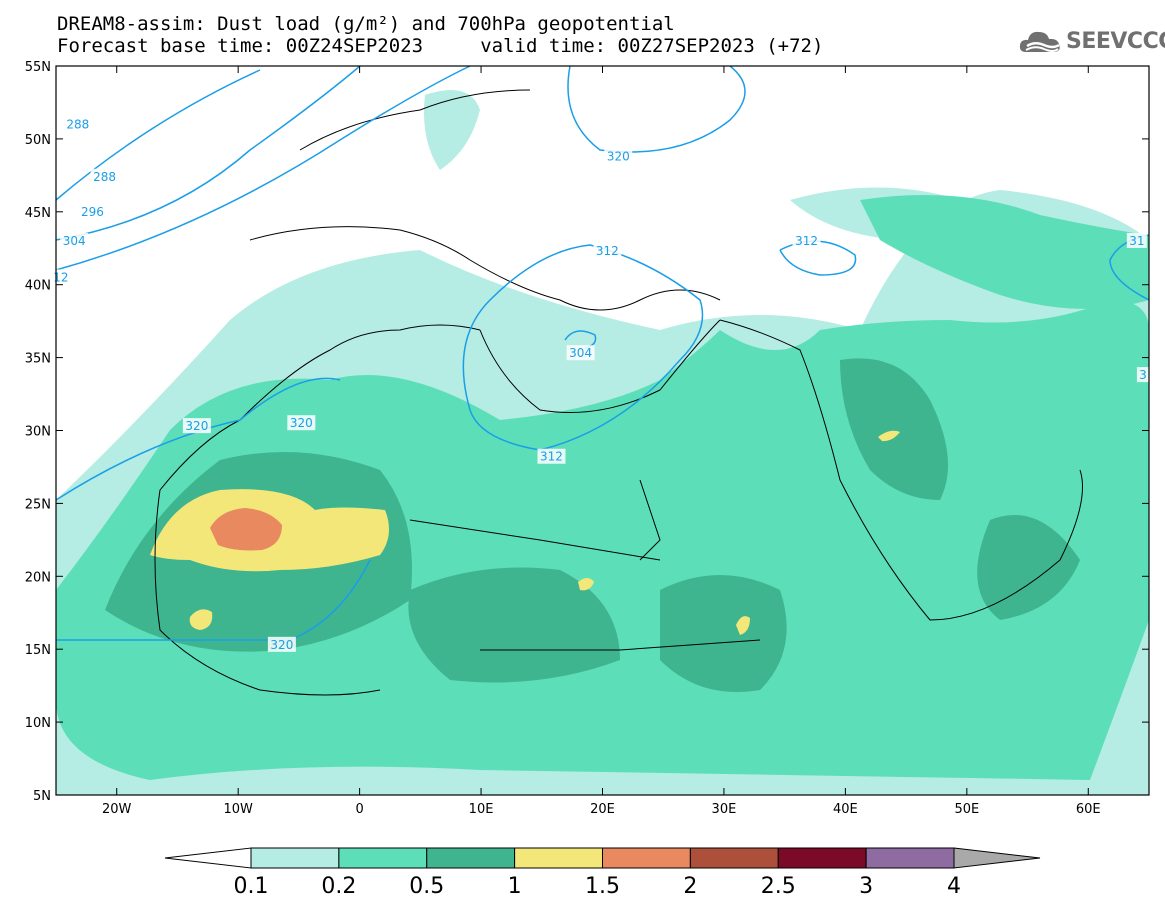  What do you see at coordinates (514, 625) in the screenshot?
I see `dust-layer-0.5-sahel` at bounding box center [514, 625].